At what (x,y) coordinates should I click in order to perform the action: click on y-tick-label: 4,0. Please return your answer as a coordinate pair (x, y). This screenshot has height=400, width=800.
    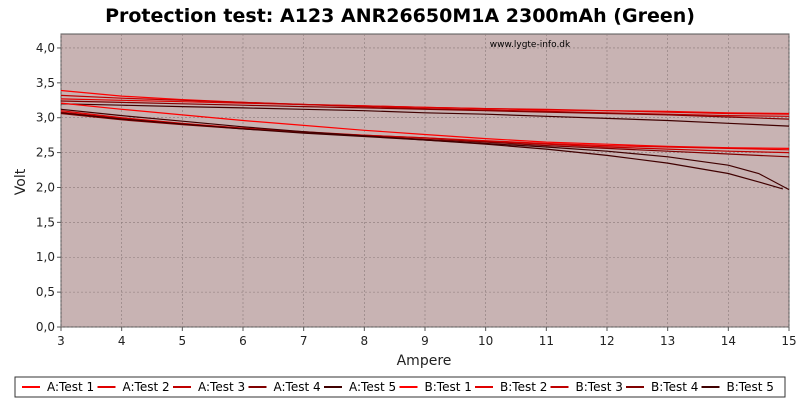
    Looking at the image, I should click on (45, 48).